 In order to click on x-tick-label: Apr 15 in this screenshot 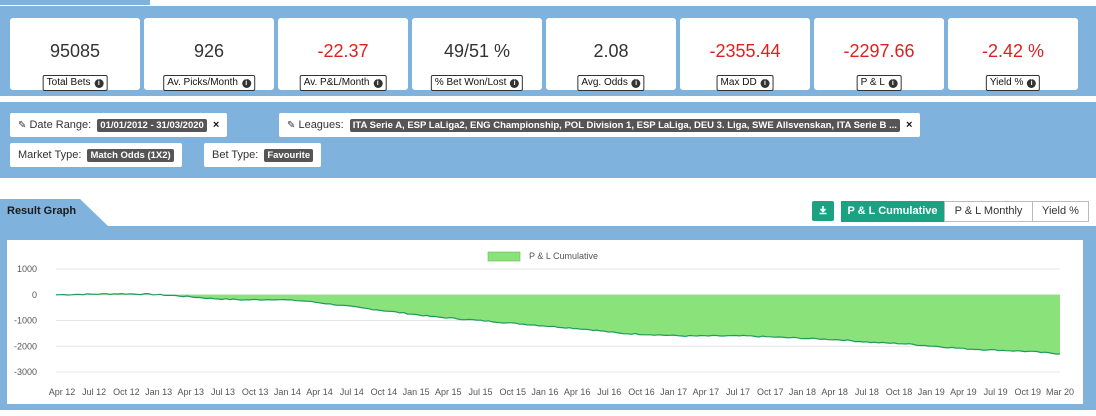, I will do `click(448, 392)`.